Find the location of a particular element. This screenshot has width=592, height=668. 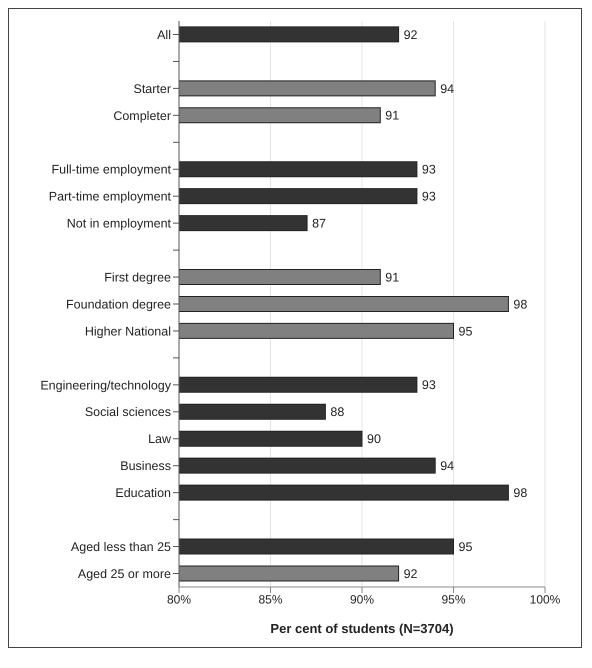

y-tick-label: Not in employment is located at coordinates (119, 223).